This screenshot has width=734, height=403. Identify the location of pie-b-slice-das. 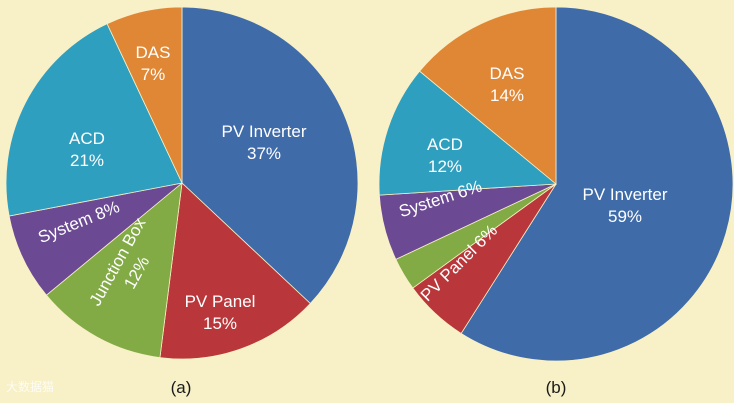
(488, 95).